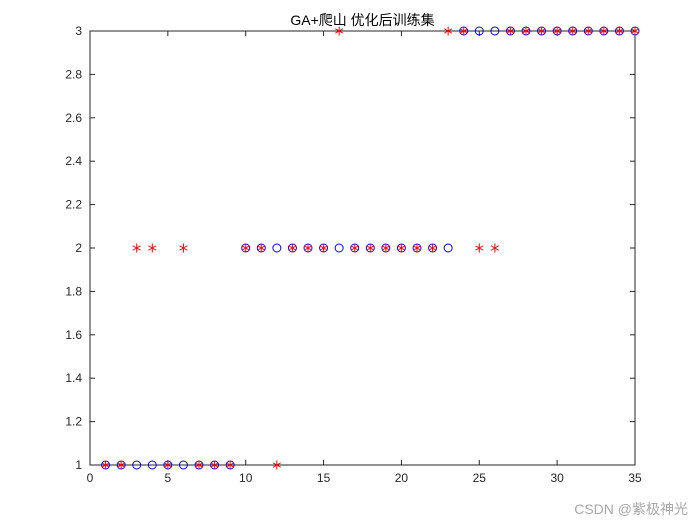 The width and height of the screenshot is (700, 525). What do you see at coordinates (78, 31) in the screenshot?
I see `y-tick-label: 3` at bounding box center [78, 31].